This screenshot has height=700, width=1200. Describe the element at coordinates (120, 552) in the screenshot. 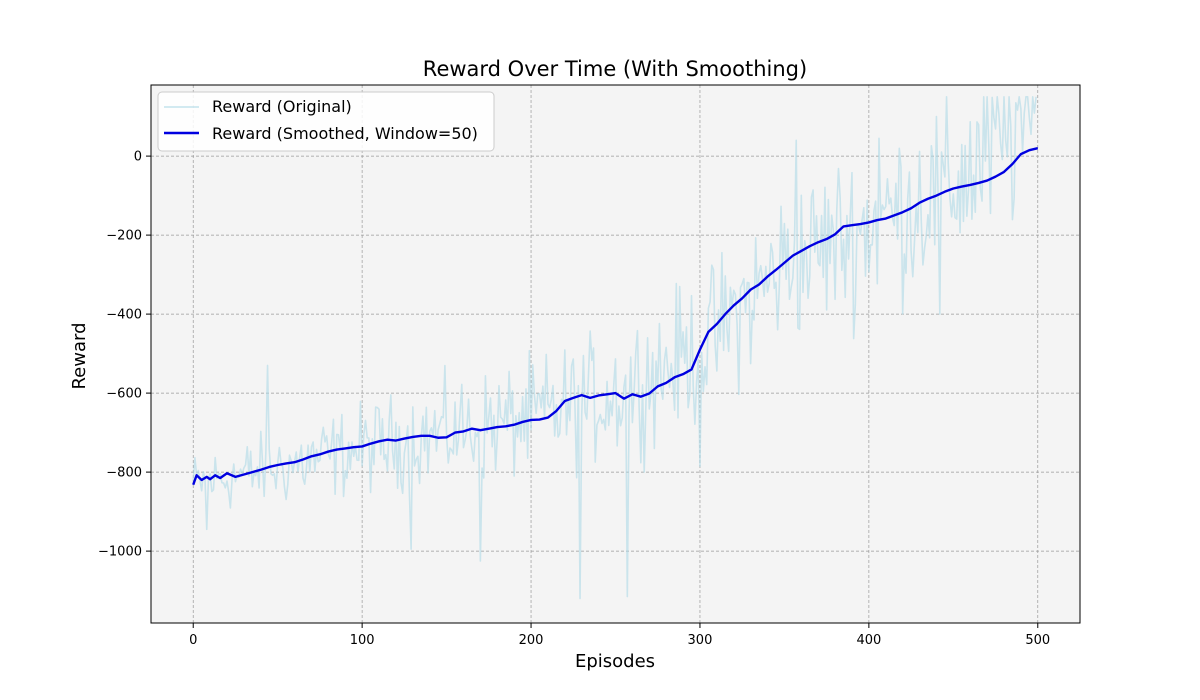

I see `y-tick-label: −1000` at that location.